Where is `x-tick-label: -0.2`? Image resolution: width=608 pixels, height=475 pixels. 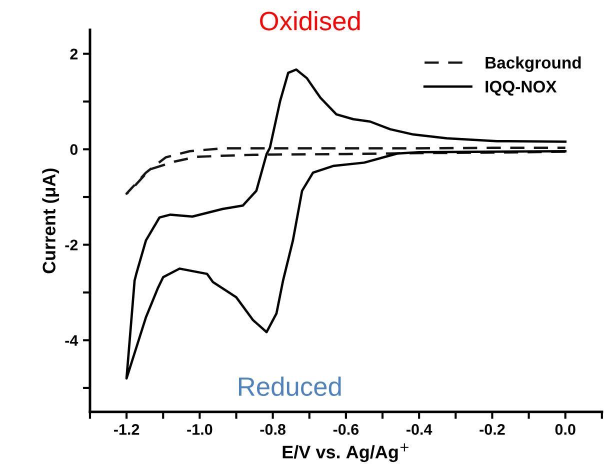
x-tick-label: -0.2 is located at coordinates (492, 429).